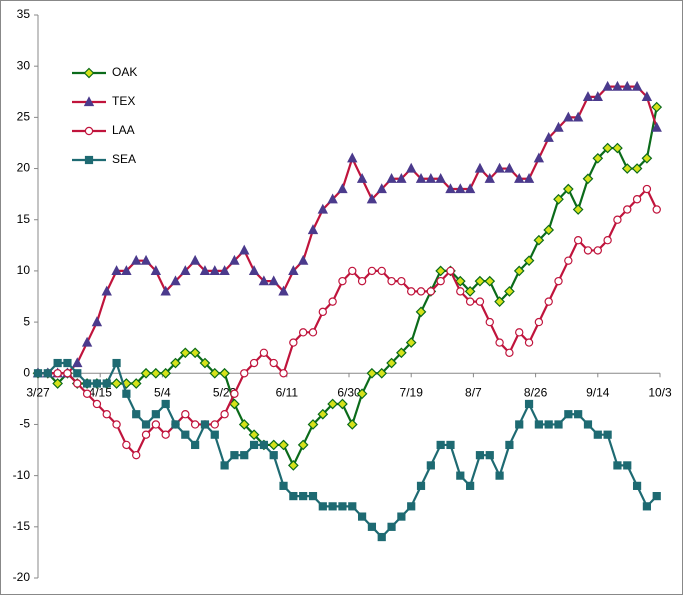  I want to click on x-tick-label: 5/4, so click(162, 392).